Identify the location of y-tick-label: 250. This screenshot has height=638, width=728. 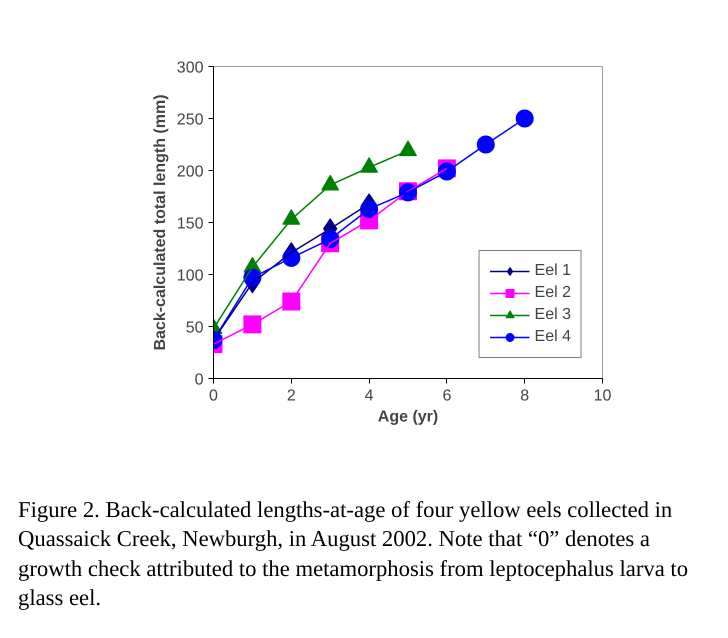
(190, 120).